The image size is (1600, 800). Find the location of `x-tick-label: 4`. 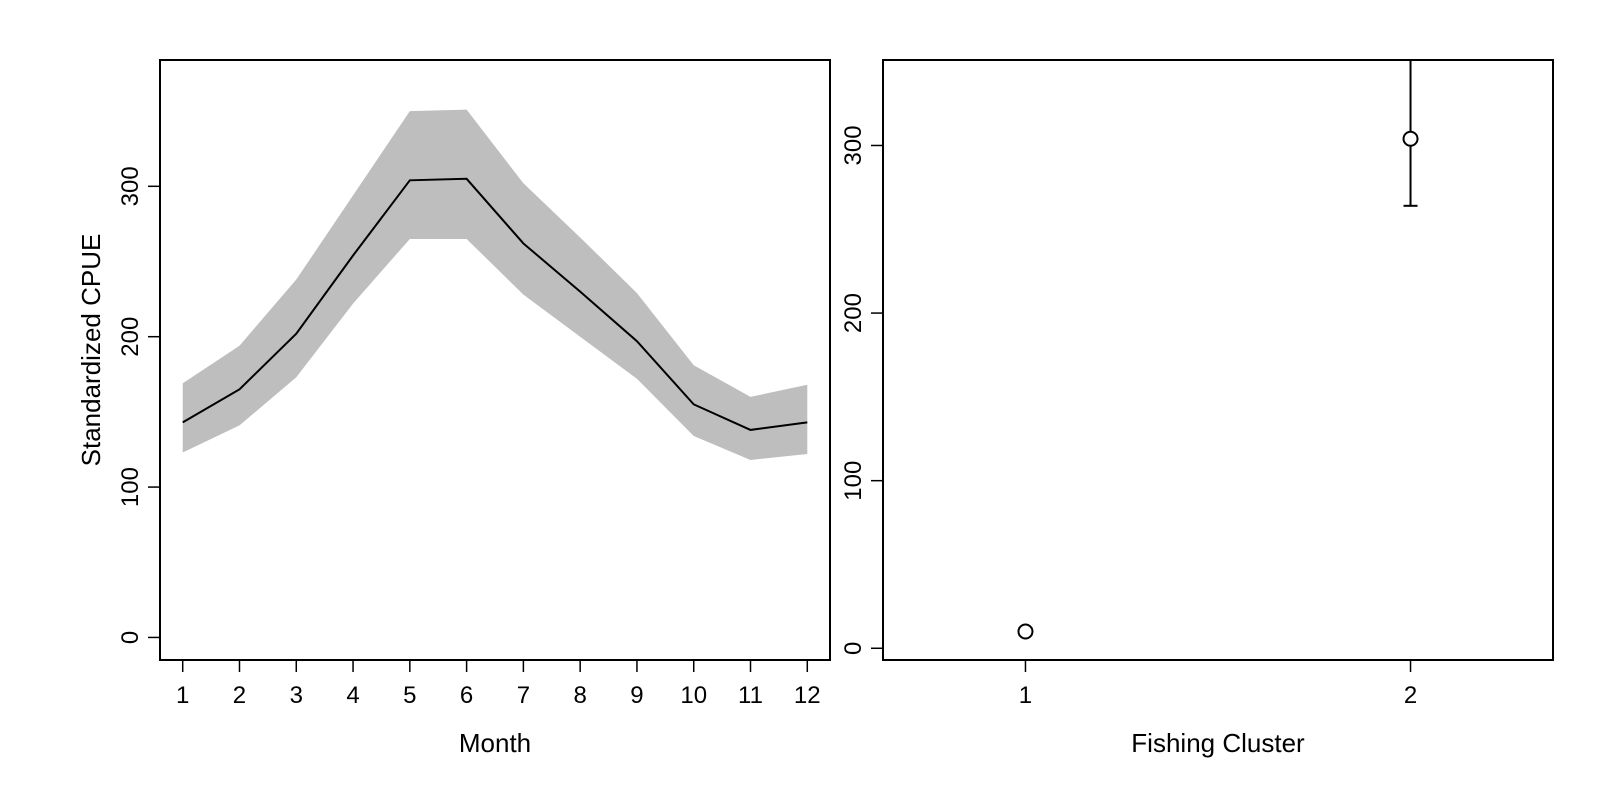

x-tick-label: 4 is located at coordinates (352, 695).